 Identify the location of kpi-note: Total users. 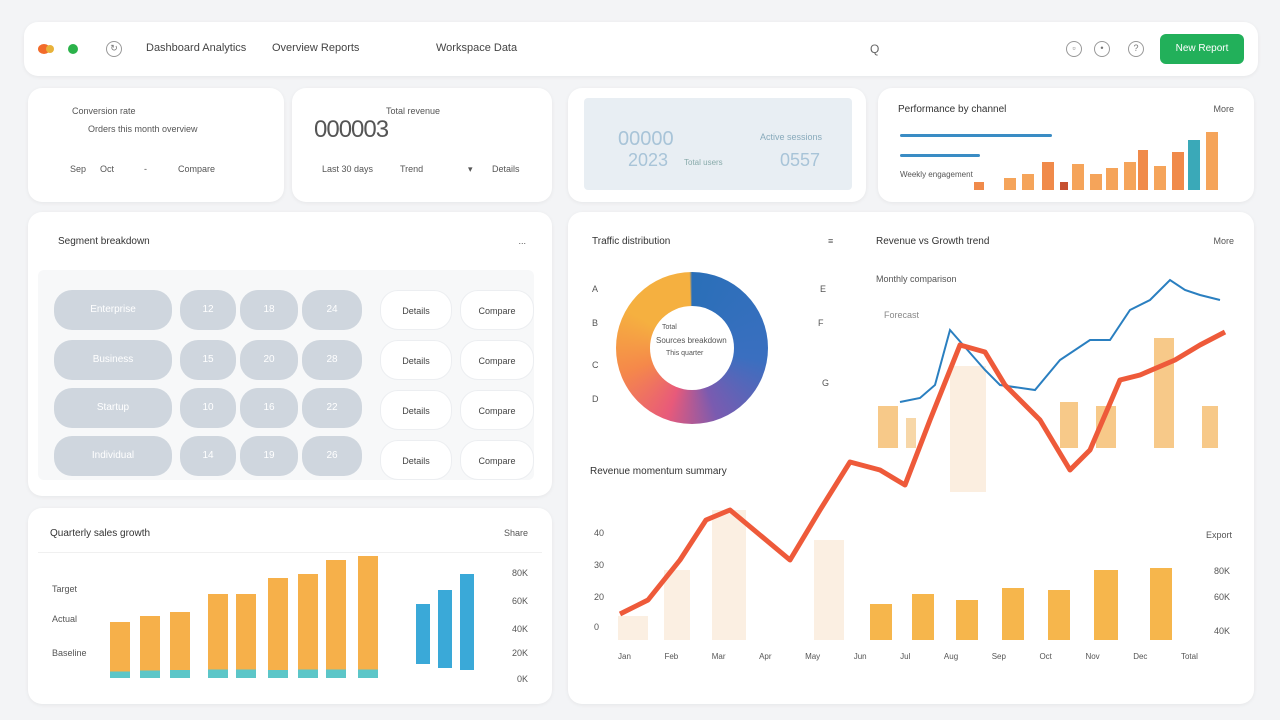
(703, 162).